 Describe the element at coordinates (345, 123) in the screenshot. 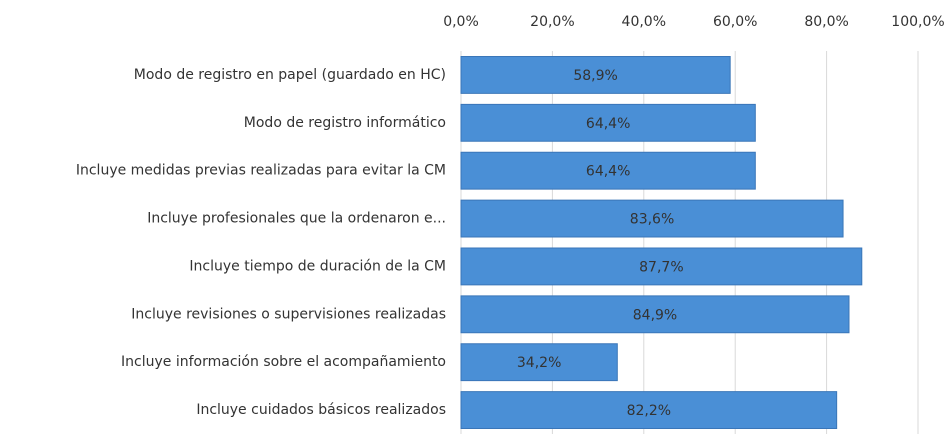

I see `y-tick-label: Modo de registro informático` at that location.